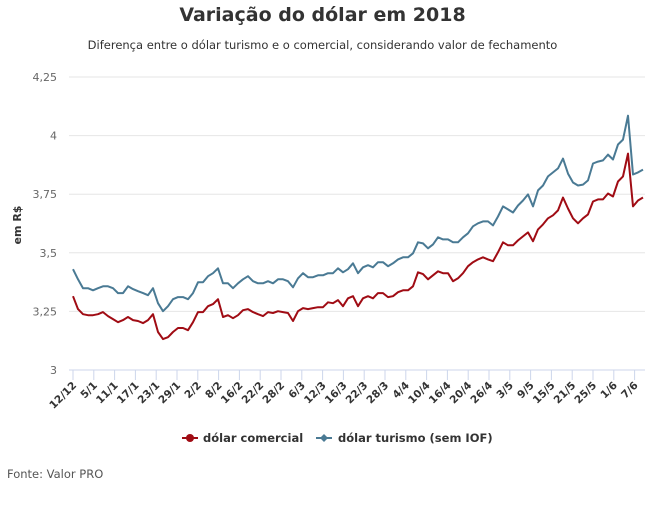 This screenshot has width=645, height=510. Describe the element at coordinates (45, 224) in the screenshot. I see `y-axis-ticks: 3 3,25 3,5 3,75 4 4,25` at that location.